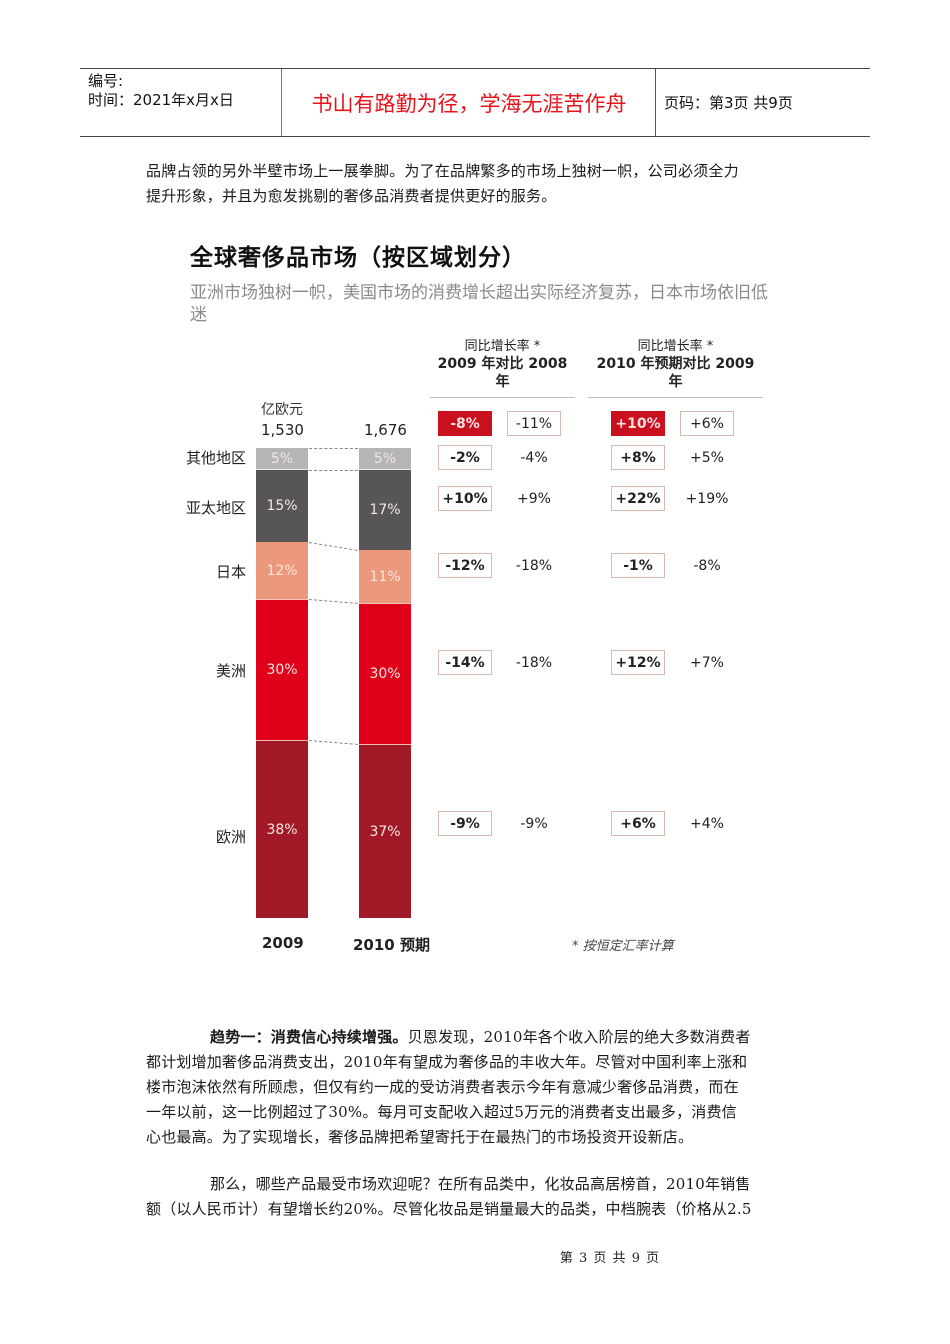  Describe the element at coordinates (638, 457) in the screenshot. I see `growth-2010-other-primary: +8%` at that location.